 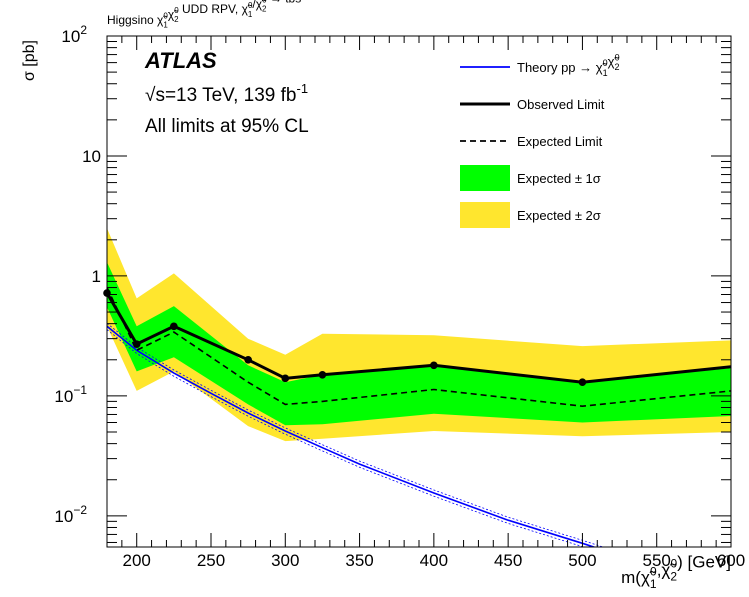 I want to click on x-tick-label: 250, so click(x=211, y=560).